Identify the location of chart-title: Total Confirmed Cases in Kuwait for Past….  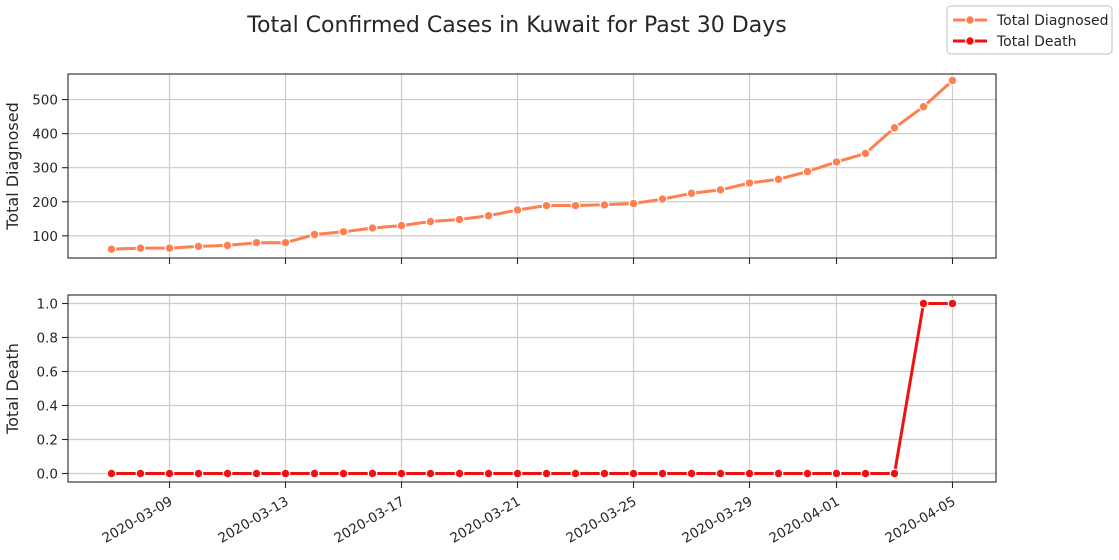
(516, 25).